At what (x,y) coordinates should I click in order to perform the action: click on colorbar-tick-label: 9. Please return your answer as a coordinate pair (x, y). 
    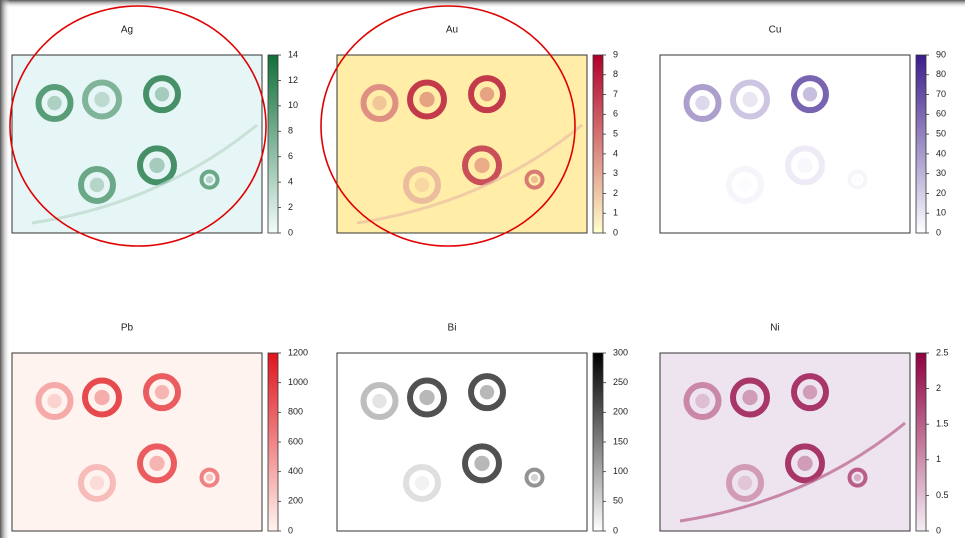
    Looking at the image, I should click on (615, 54).